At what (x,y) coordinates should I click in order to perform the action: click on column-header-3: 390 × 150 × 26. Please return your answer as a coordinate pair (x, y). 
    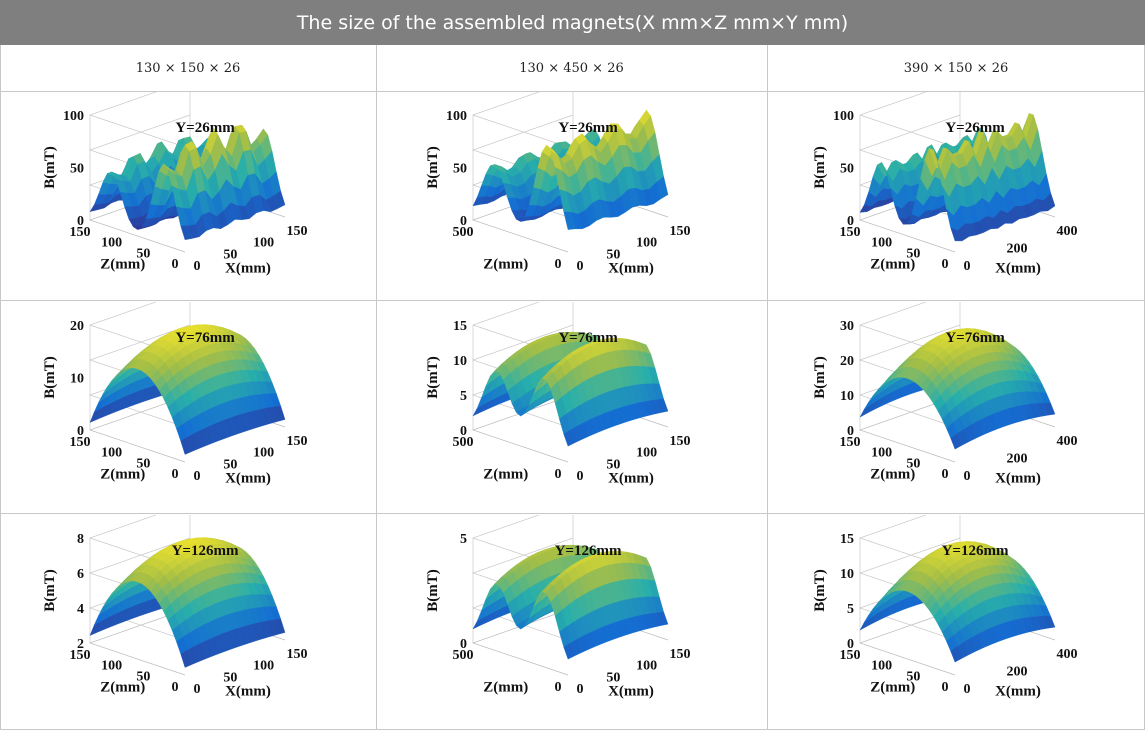
    Looking at the image, I should click on (956, 68).